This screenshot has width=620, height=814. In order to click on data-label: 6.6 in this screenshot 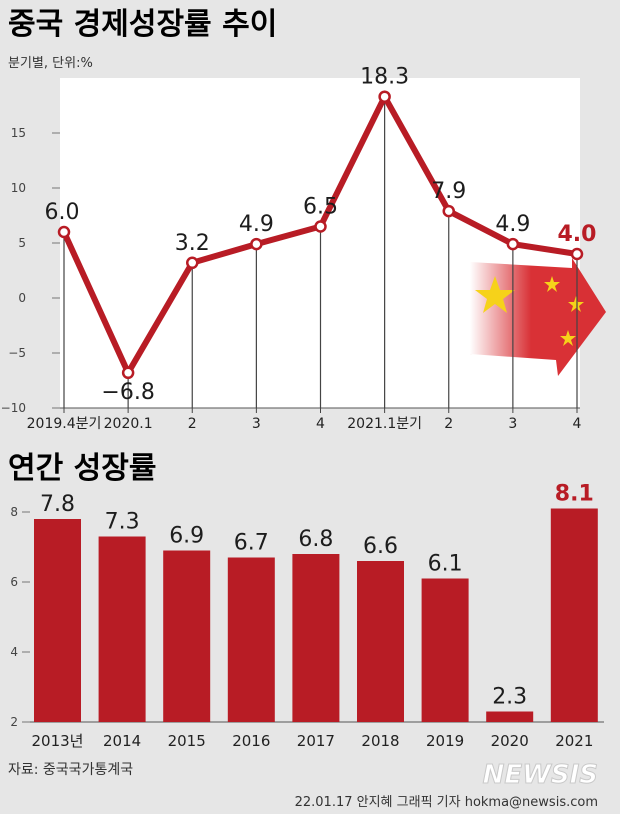, I will do `click(380, 546)`.